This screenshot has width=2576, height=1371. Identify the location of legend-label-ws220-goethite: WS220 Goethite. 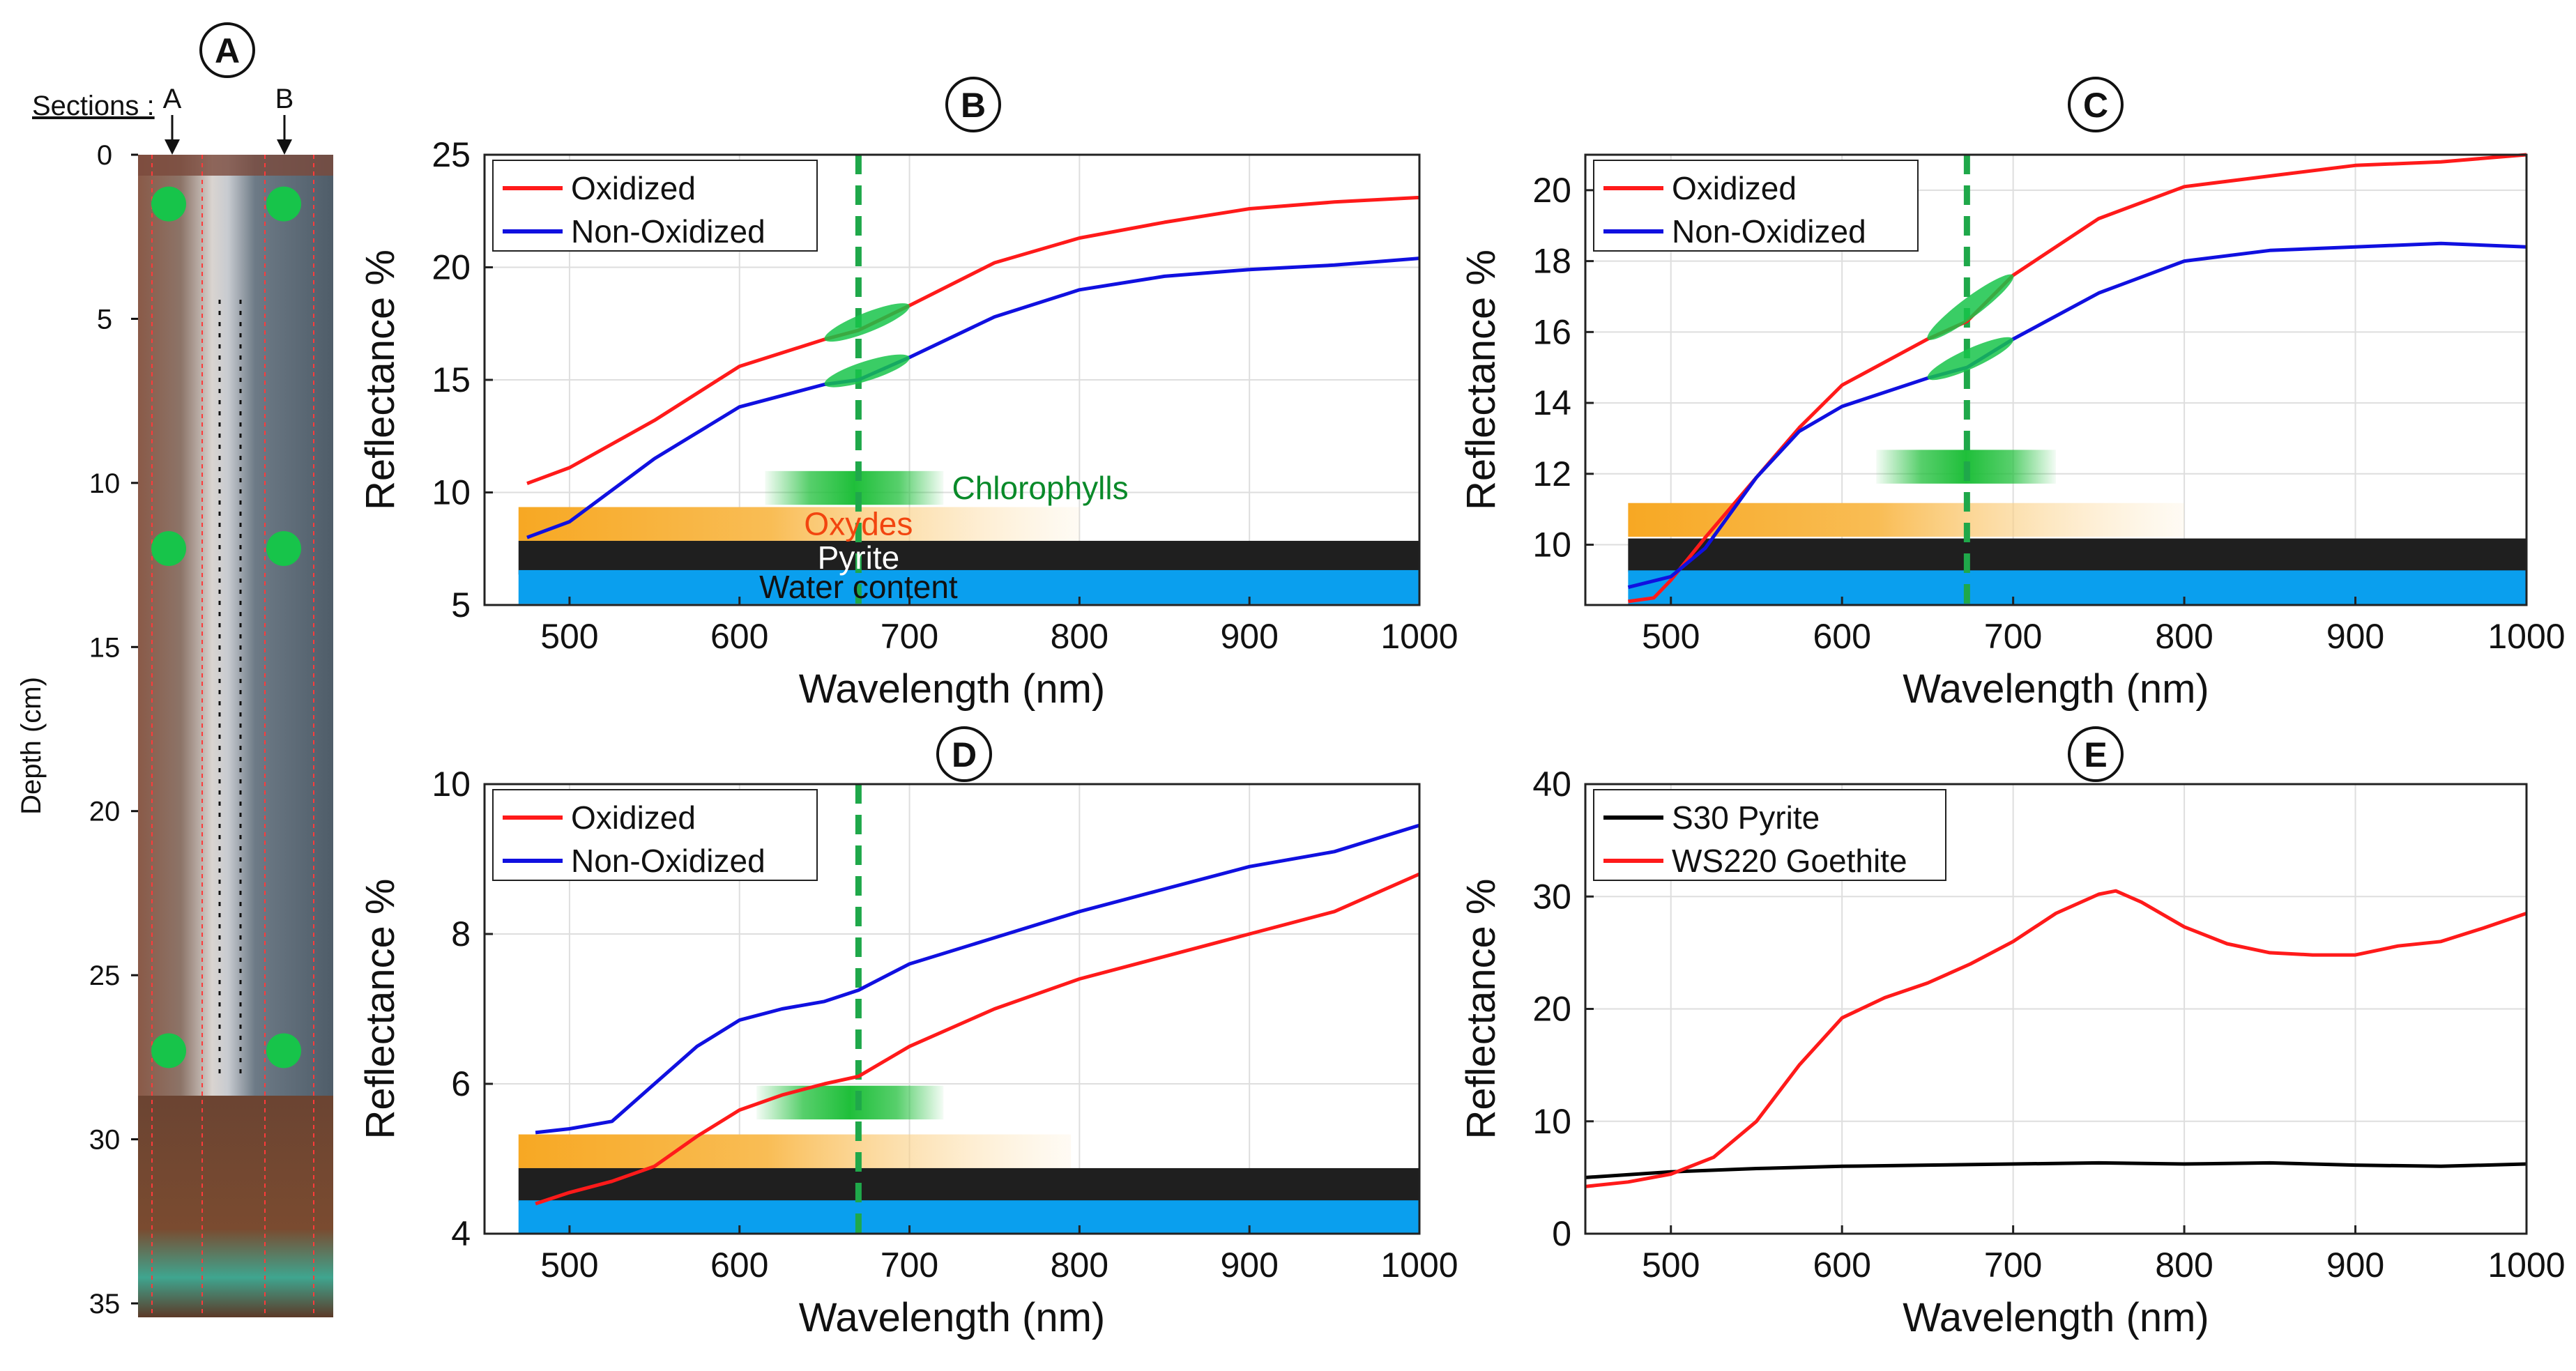
(1789, 861).